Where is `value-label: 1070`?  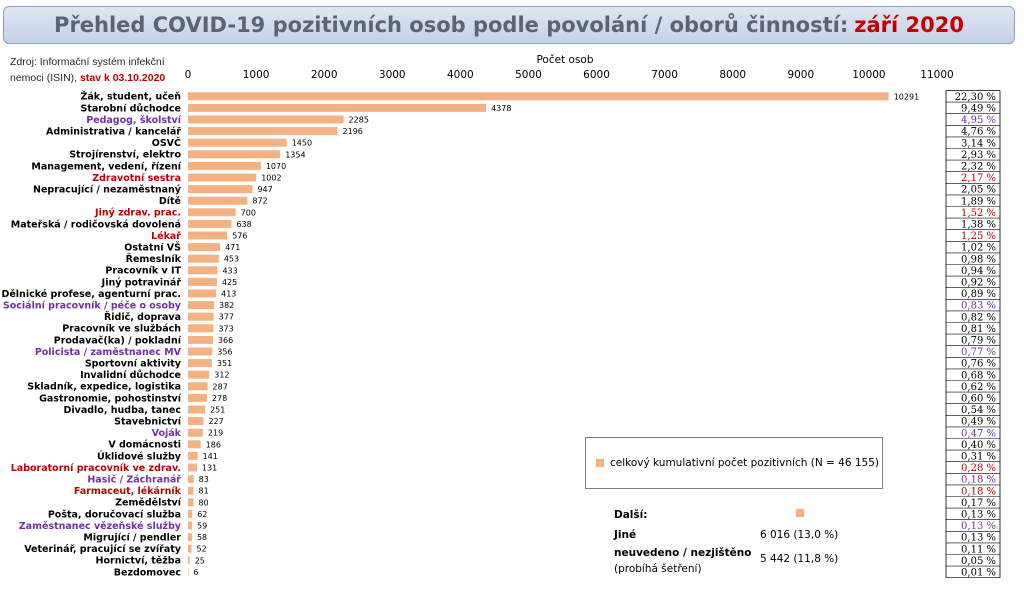 value-label: 1070 is located at coordinates (276, 166).